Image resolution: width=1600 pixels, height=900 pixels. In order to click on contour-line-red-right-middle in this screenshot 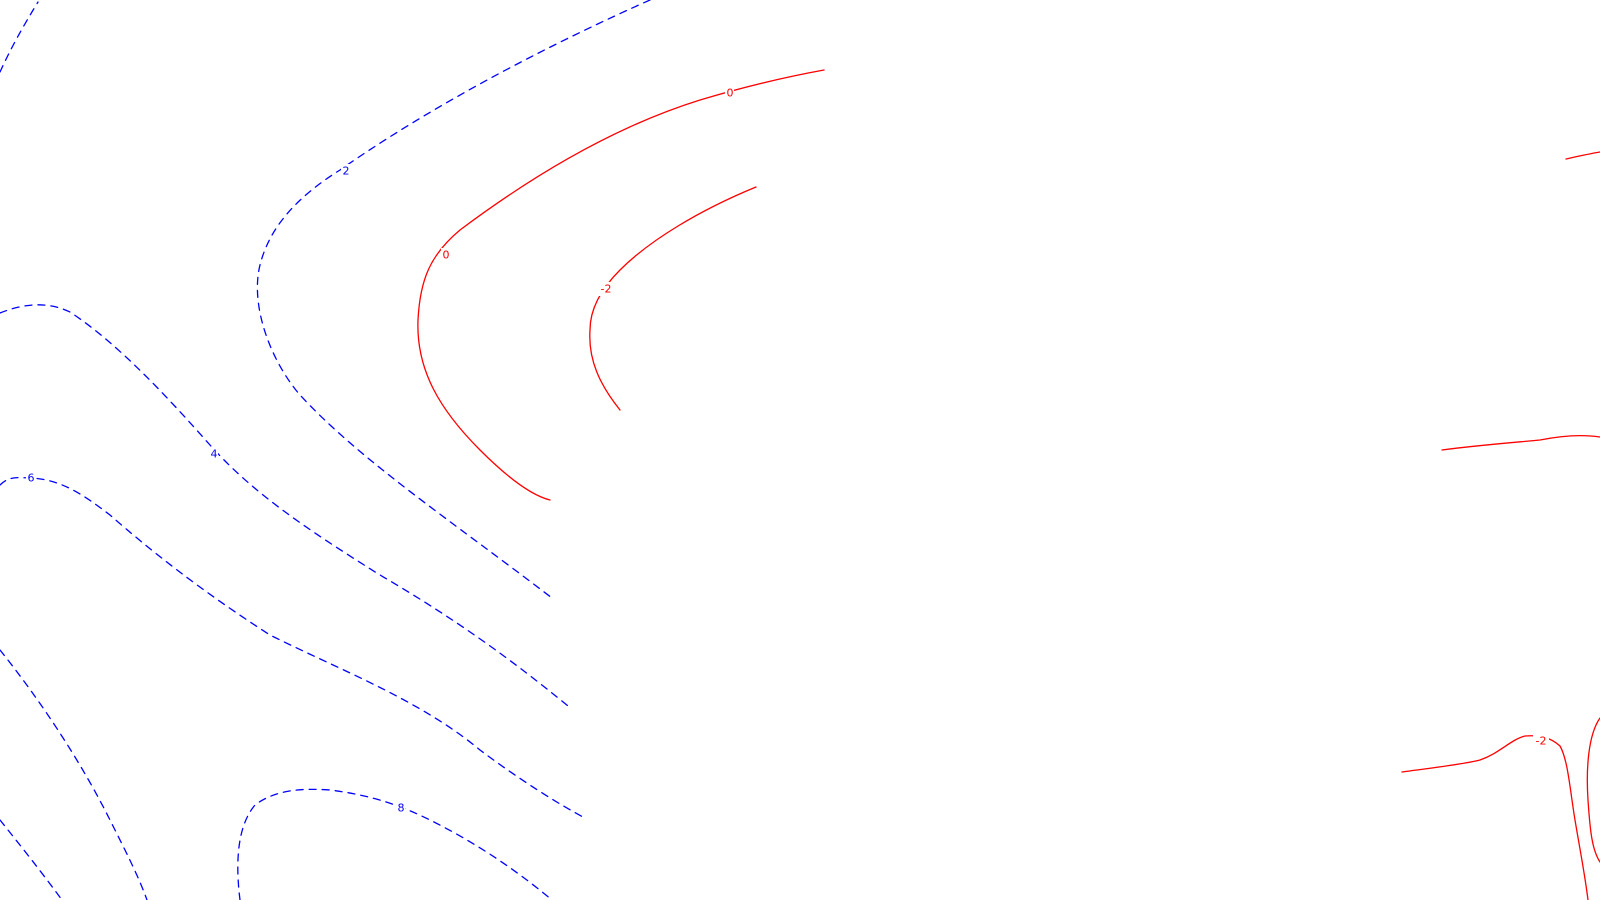, I will do `click(1520, 442)`.